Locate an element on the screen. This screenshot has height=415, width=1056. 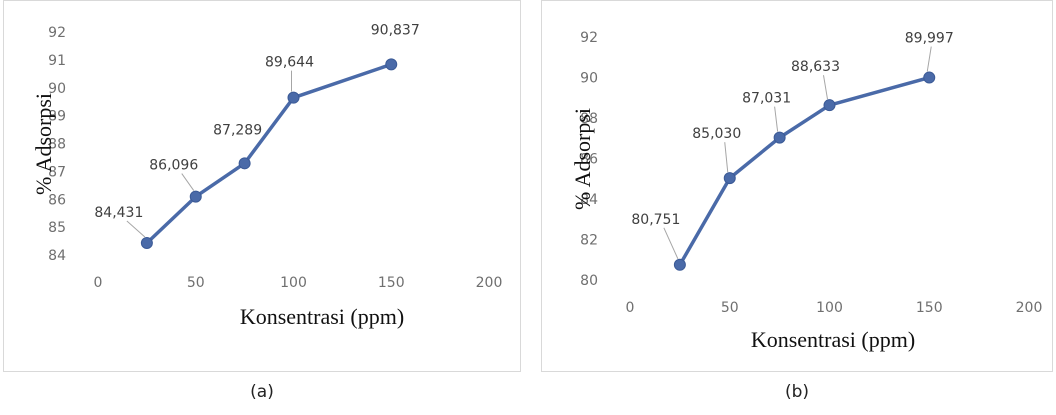
series-line-a is located at coordinates (268, 153).